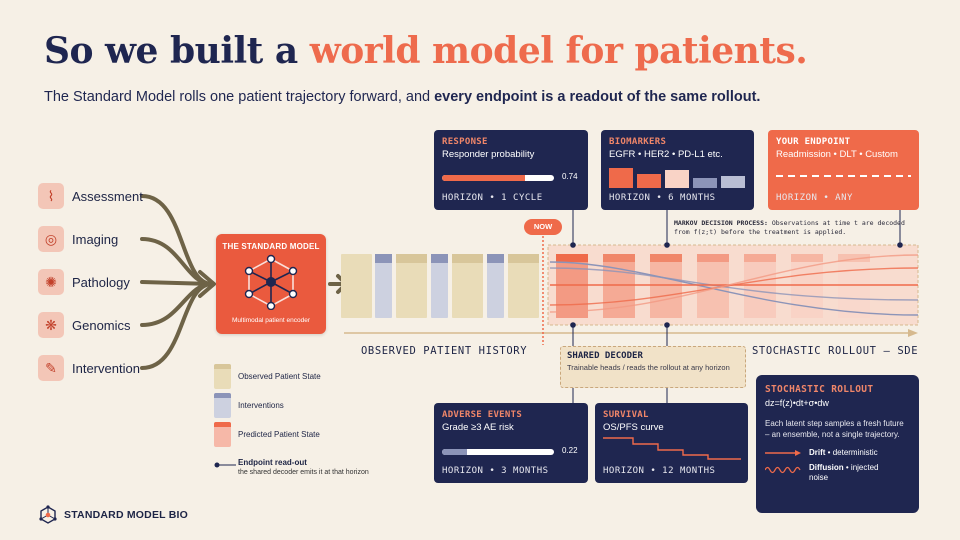  Describe the element at coordinates (558, 51) in the screenshot. I see `title-accent: world model for patients.` at that location.